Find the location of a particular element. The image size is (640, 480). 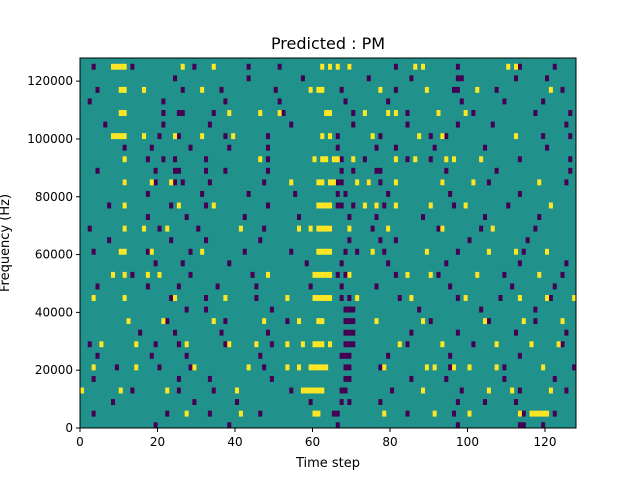

x-tick-label: 40 is located at coordinates (234, 442).